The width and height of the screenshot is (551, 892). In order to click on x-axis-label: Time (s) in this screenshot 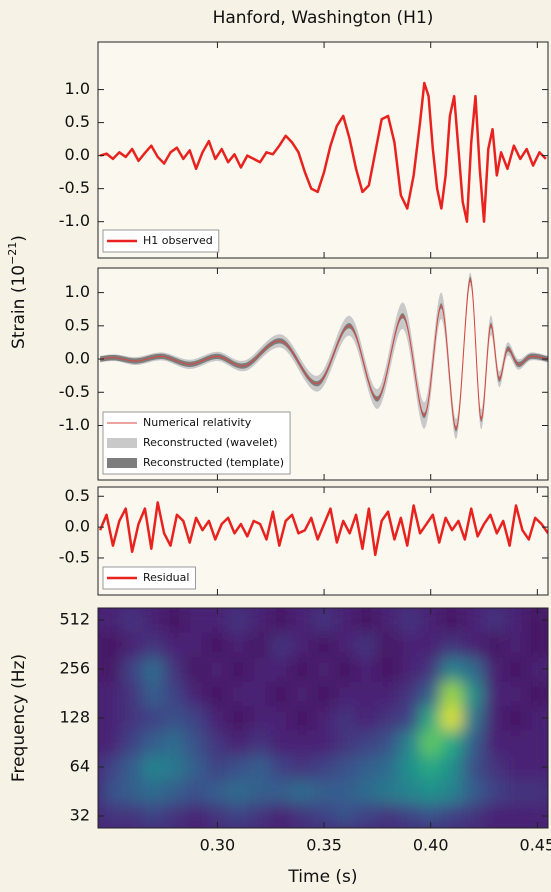, I will do `click(322, 877)`.